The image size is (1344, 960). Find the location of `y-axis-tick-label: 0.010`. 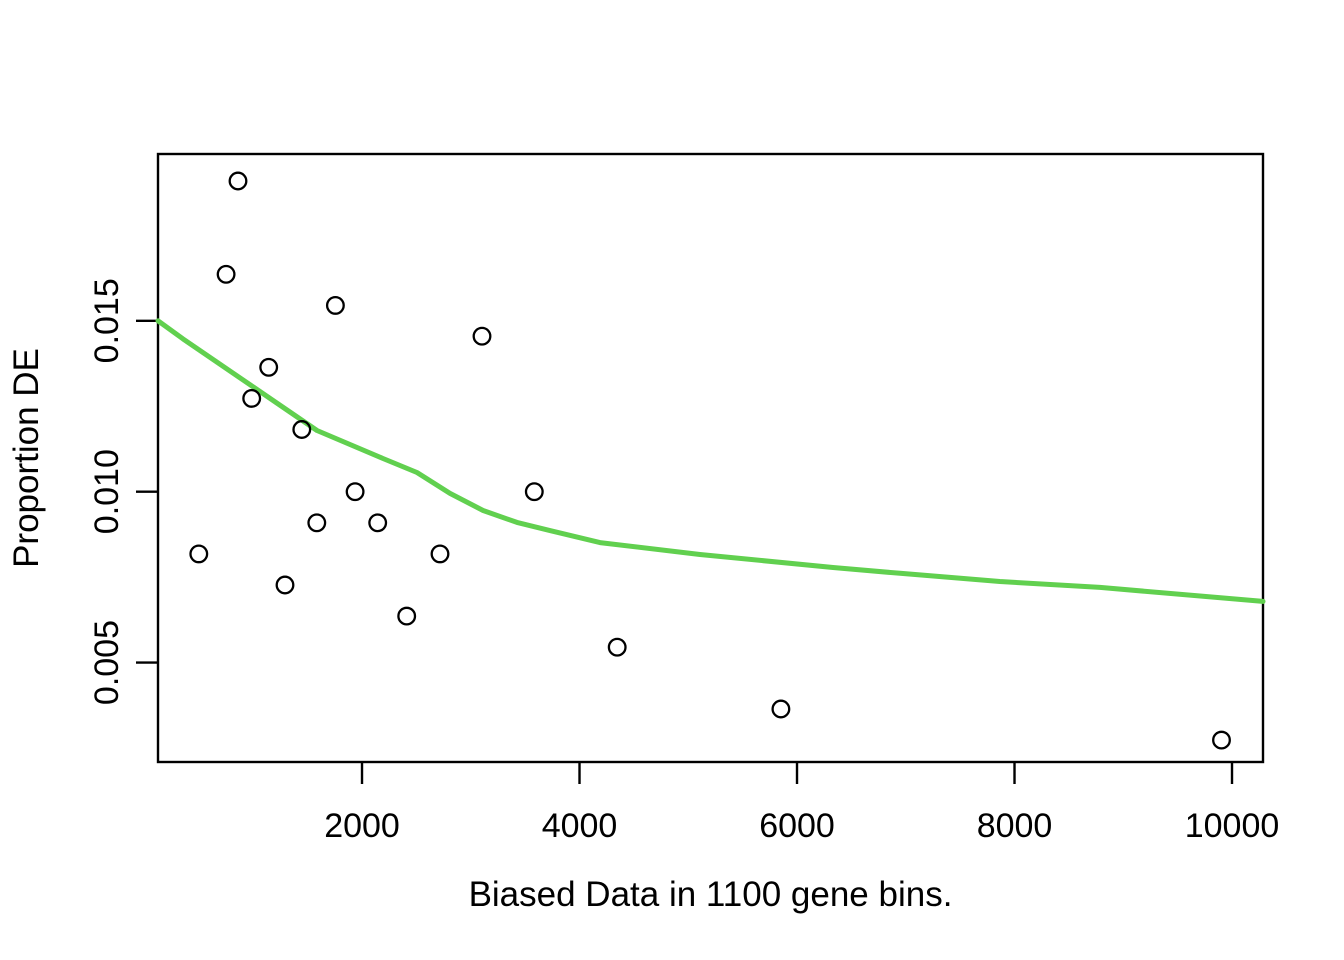

y-axis-tick-label: 0.010 is located at coordinates (107, 491).